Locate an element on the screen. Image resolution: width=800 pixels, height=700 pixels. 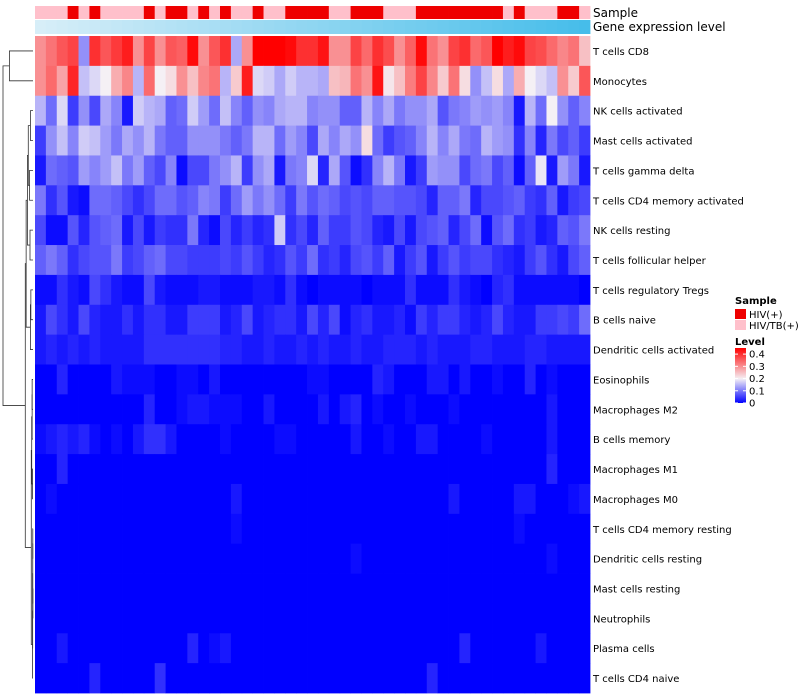
dendrogram-branch is located at coordinates (28, 263).